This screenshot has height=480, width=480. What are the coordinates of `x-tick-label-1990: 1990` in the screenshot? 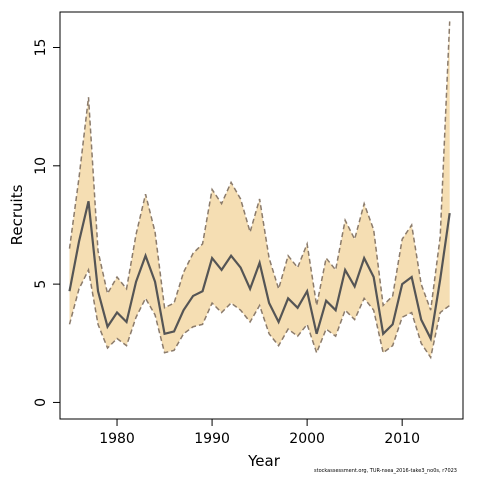 It's located at (212, 439).